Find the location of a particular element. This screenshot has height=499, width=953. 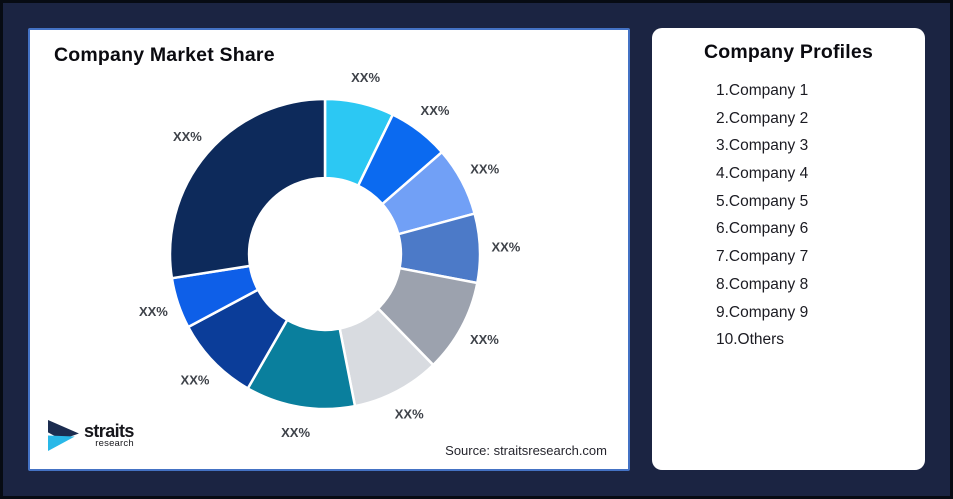

list-item: 9.Company 9 is located at coordinates (762, 312).